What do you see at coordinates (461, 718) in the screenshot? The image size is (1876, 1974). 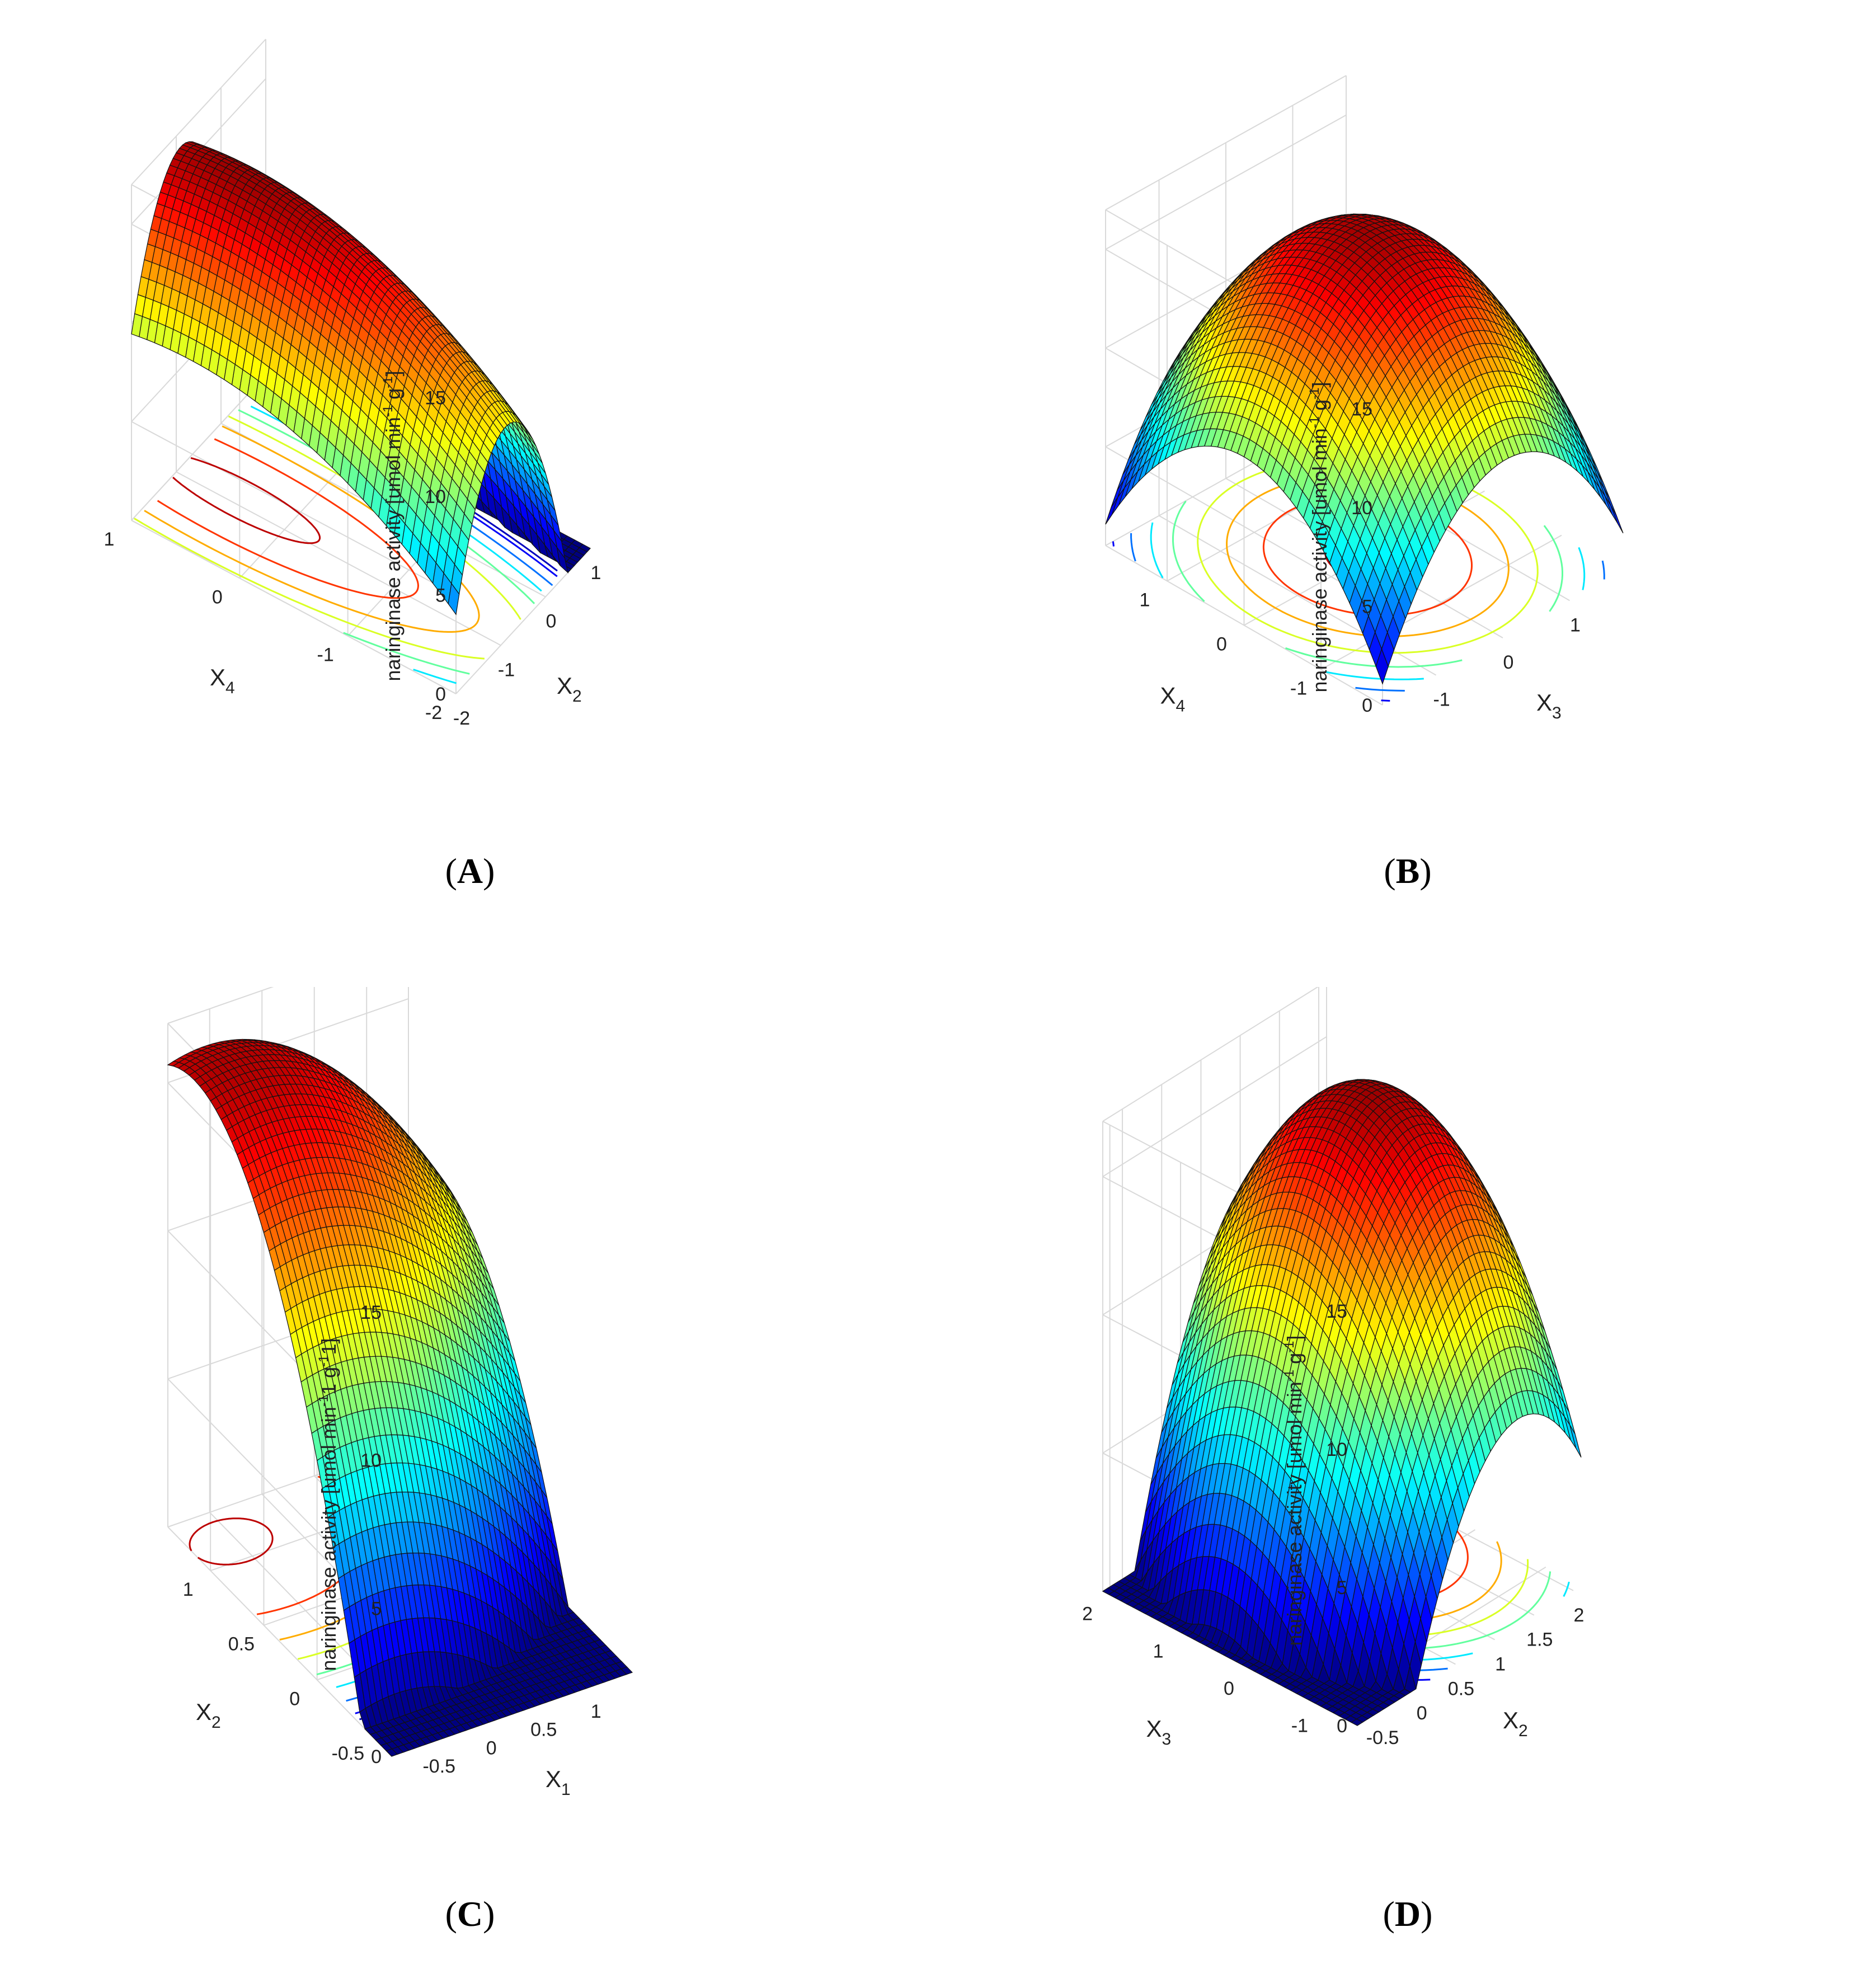 I see `x-tick-label: -2` at bounding box center [461, 718].